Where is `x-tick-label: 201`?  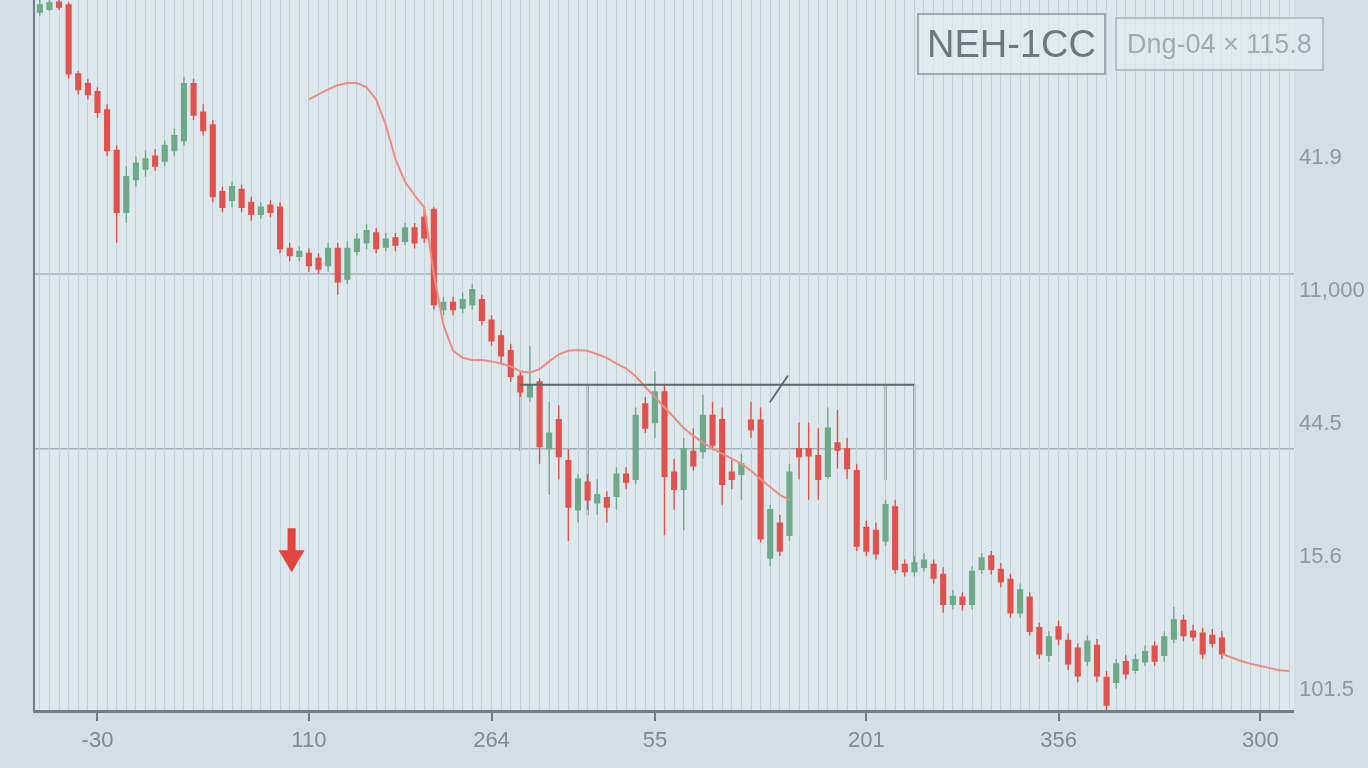 x-tick-label: 201 is located at coordinates (866, 739).